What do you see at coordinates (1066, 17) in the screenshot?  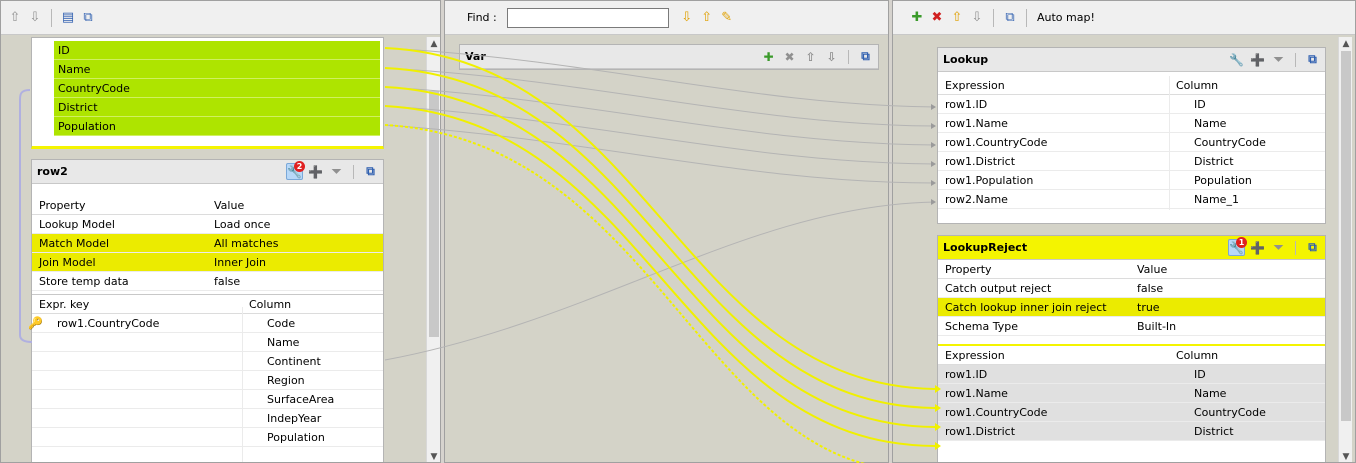 I see `auto-map-button: Auto map!` at bounding box center [1066, 17].